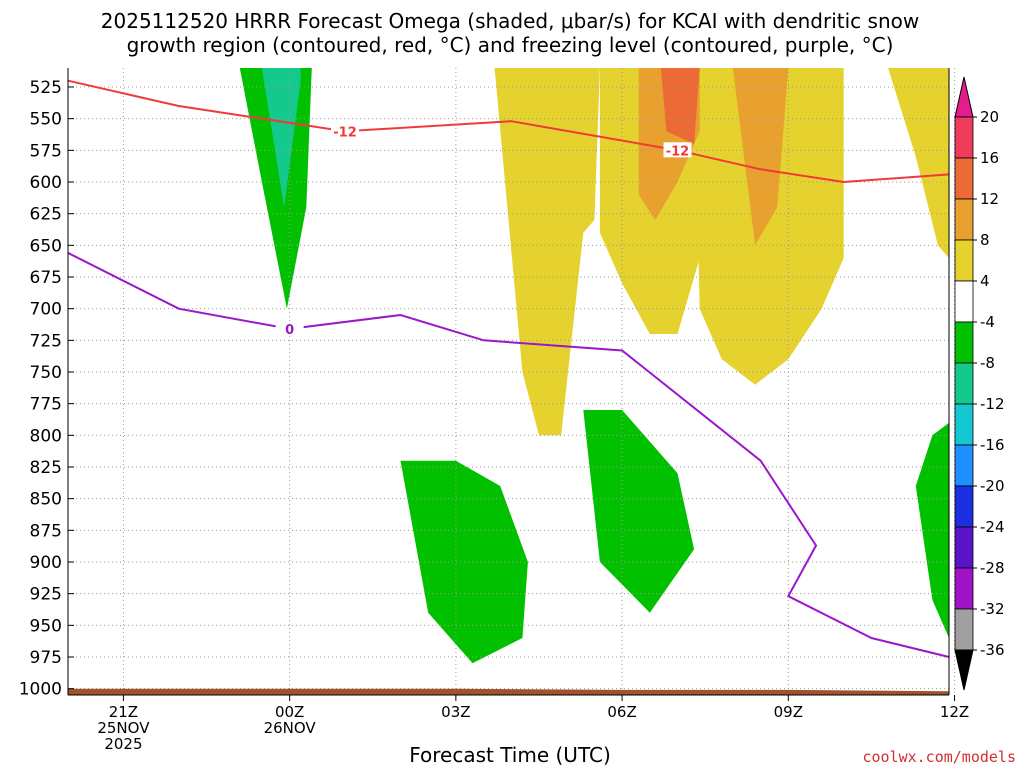 This screenshot has height=768, width=1024. Describe the element at coordinates (46, 341) in the screenshot. I see `y-tick-label: 725` at that location.